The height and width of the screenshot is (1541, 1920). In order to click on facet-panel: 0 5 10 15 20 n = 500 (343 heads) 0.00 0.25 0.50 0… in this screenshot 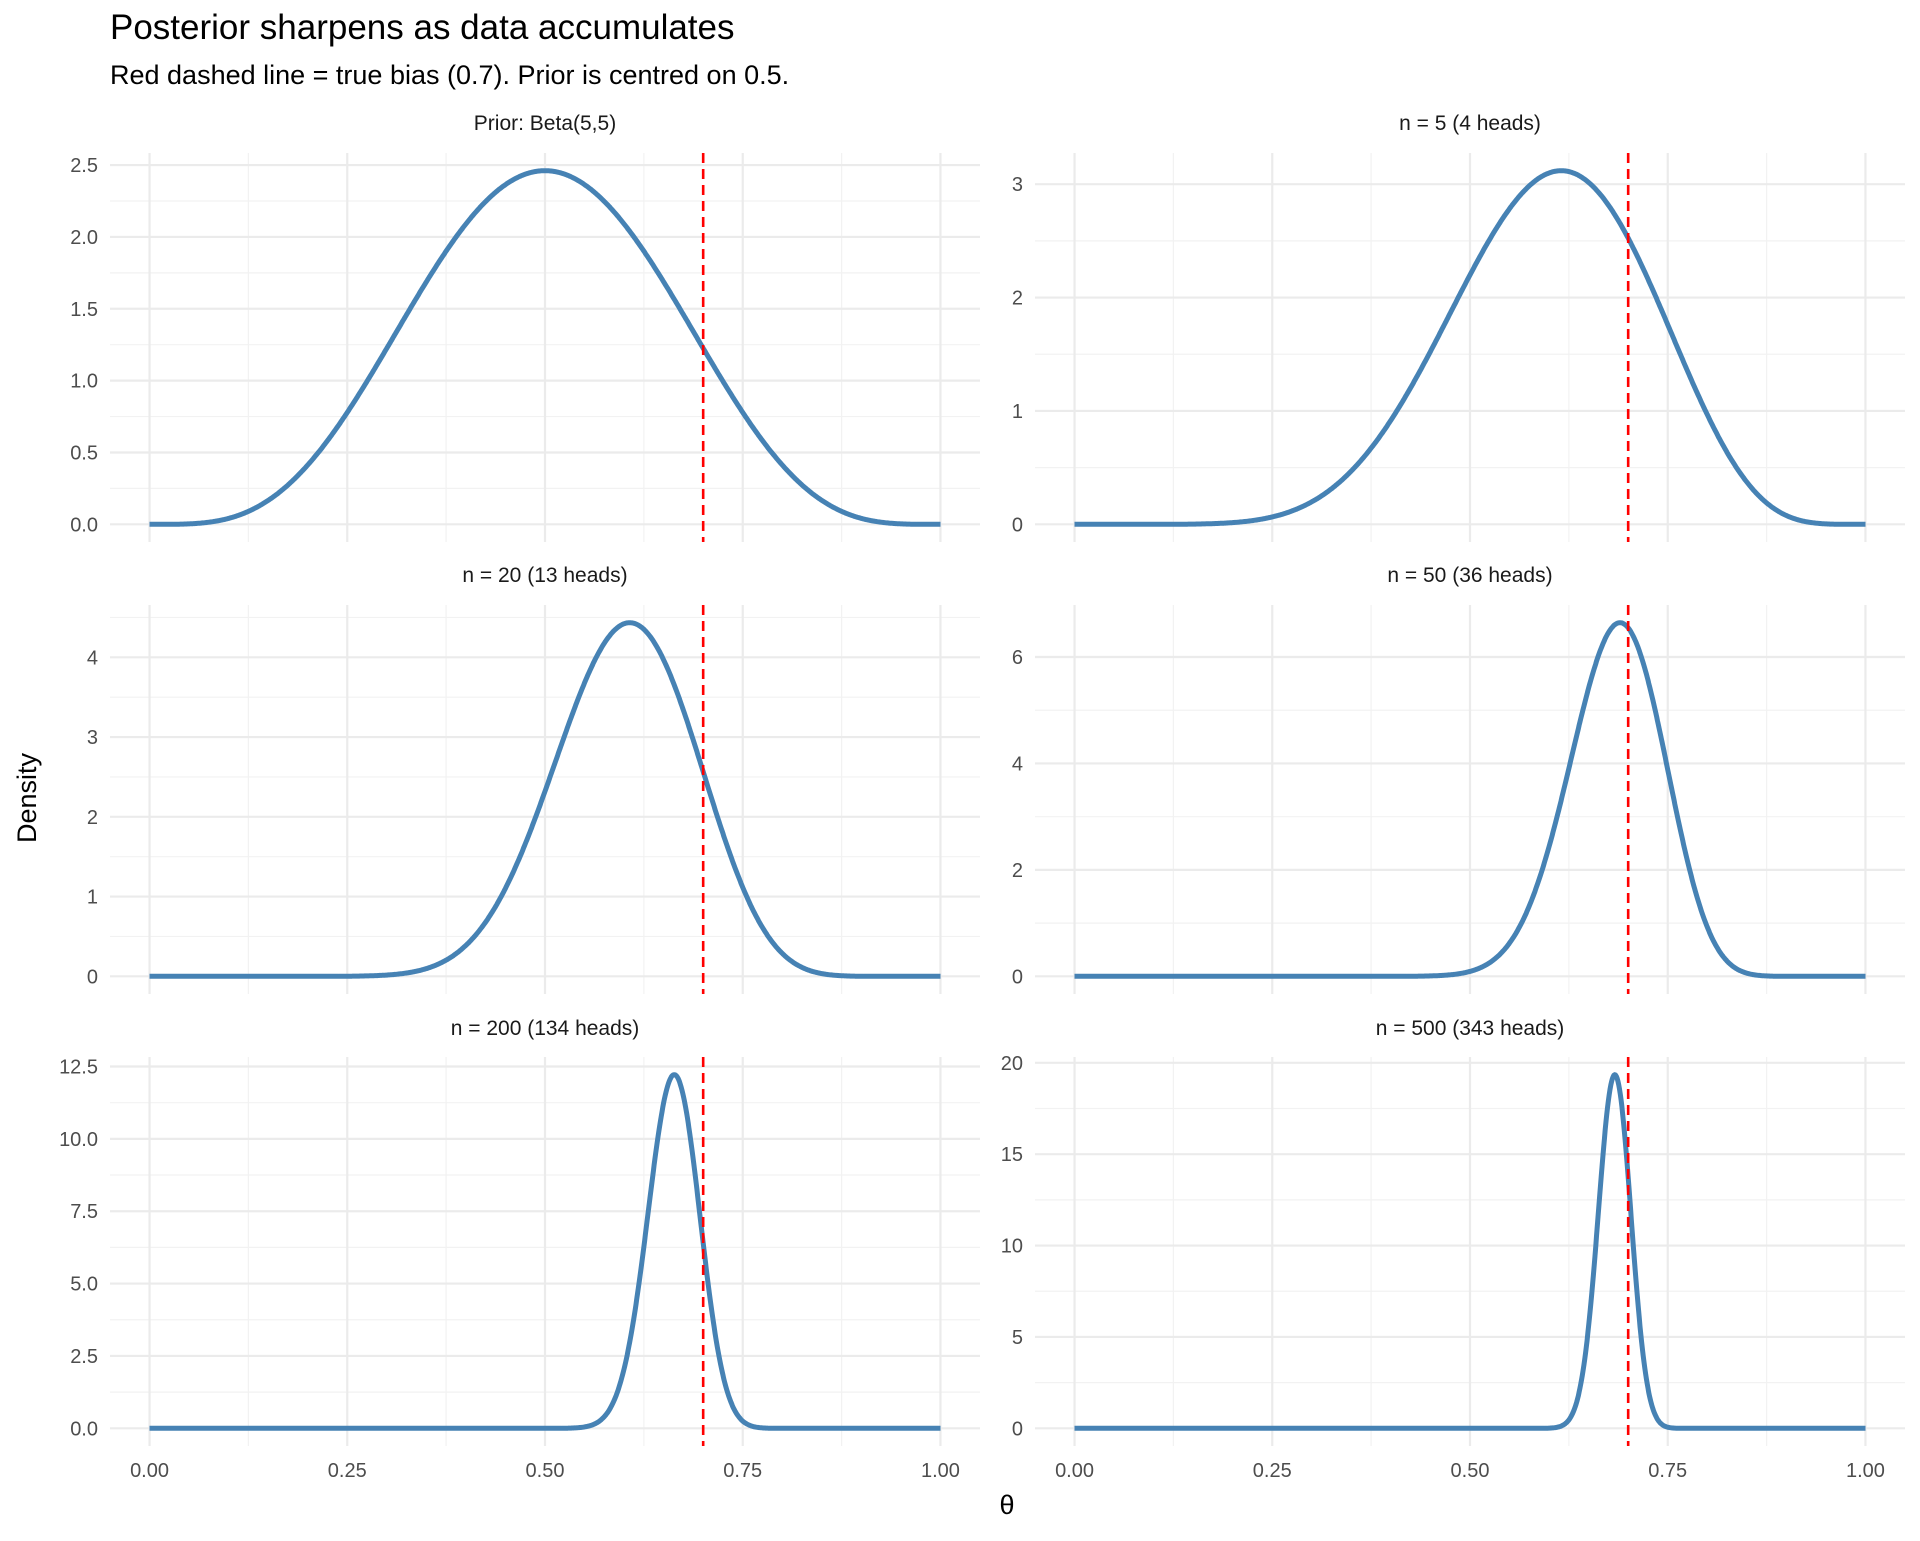, I will do `click(1453, 1249)`.